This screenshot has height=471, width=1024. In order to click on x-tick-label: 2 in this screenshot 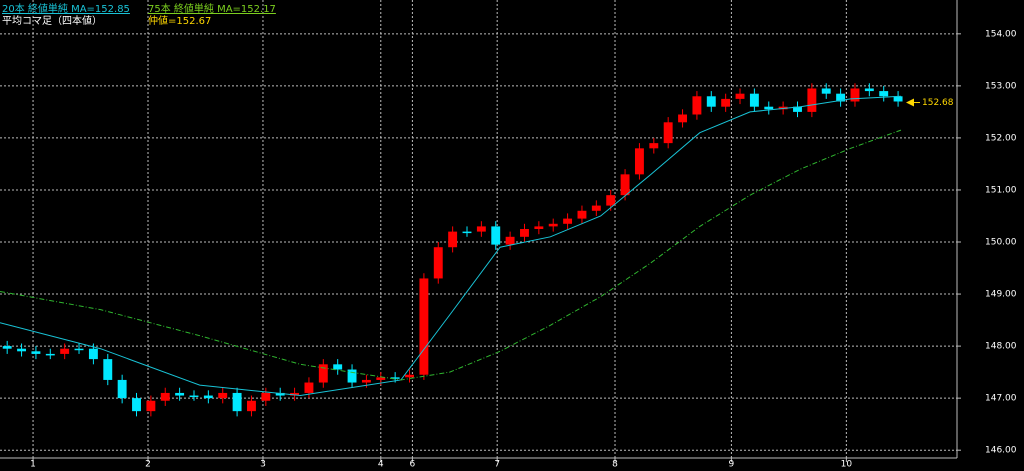, I will do `click(148, 465)`.